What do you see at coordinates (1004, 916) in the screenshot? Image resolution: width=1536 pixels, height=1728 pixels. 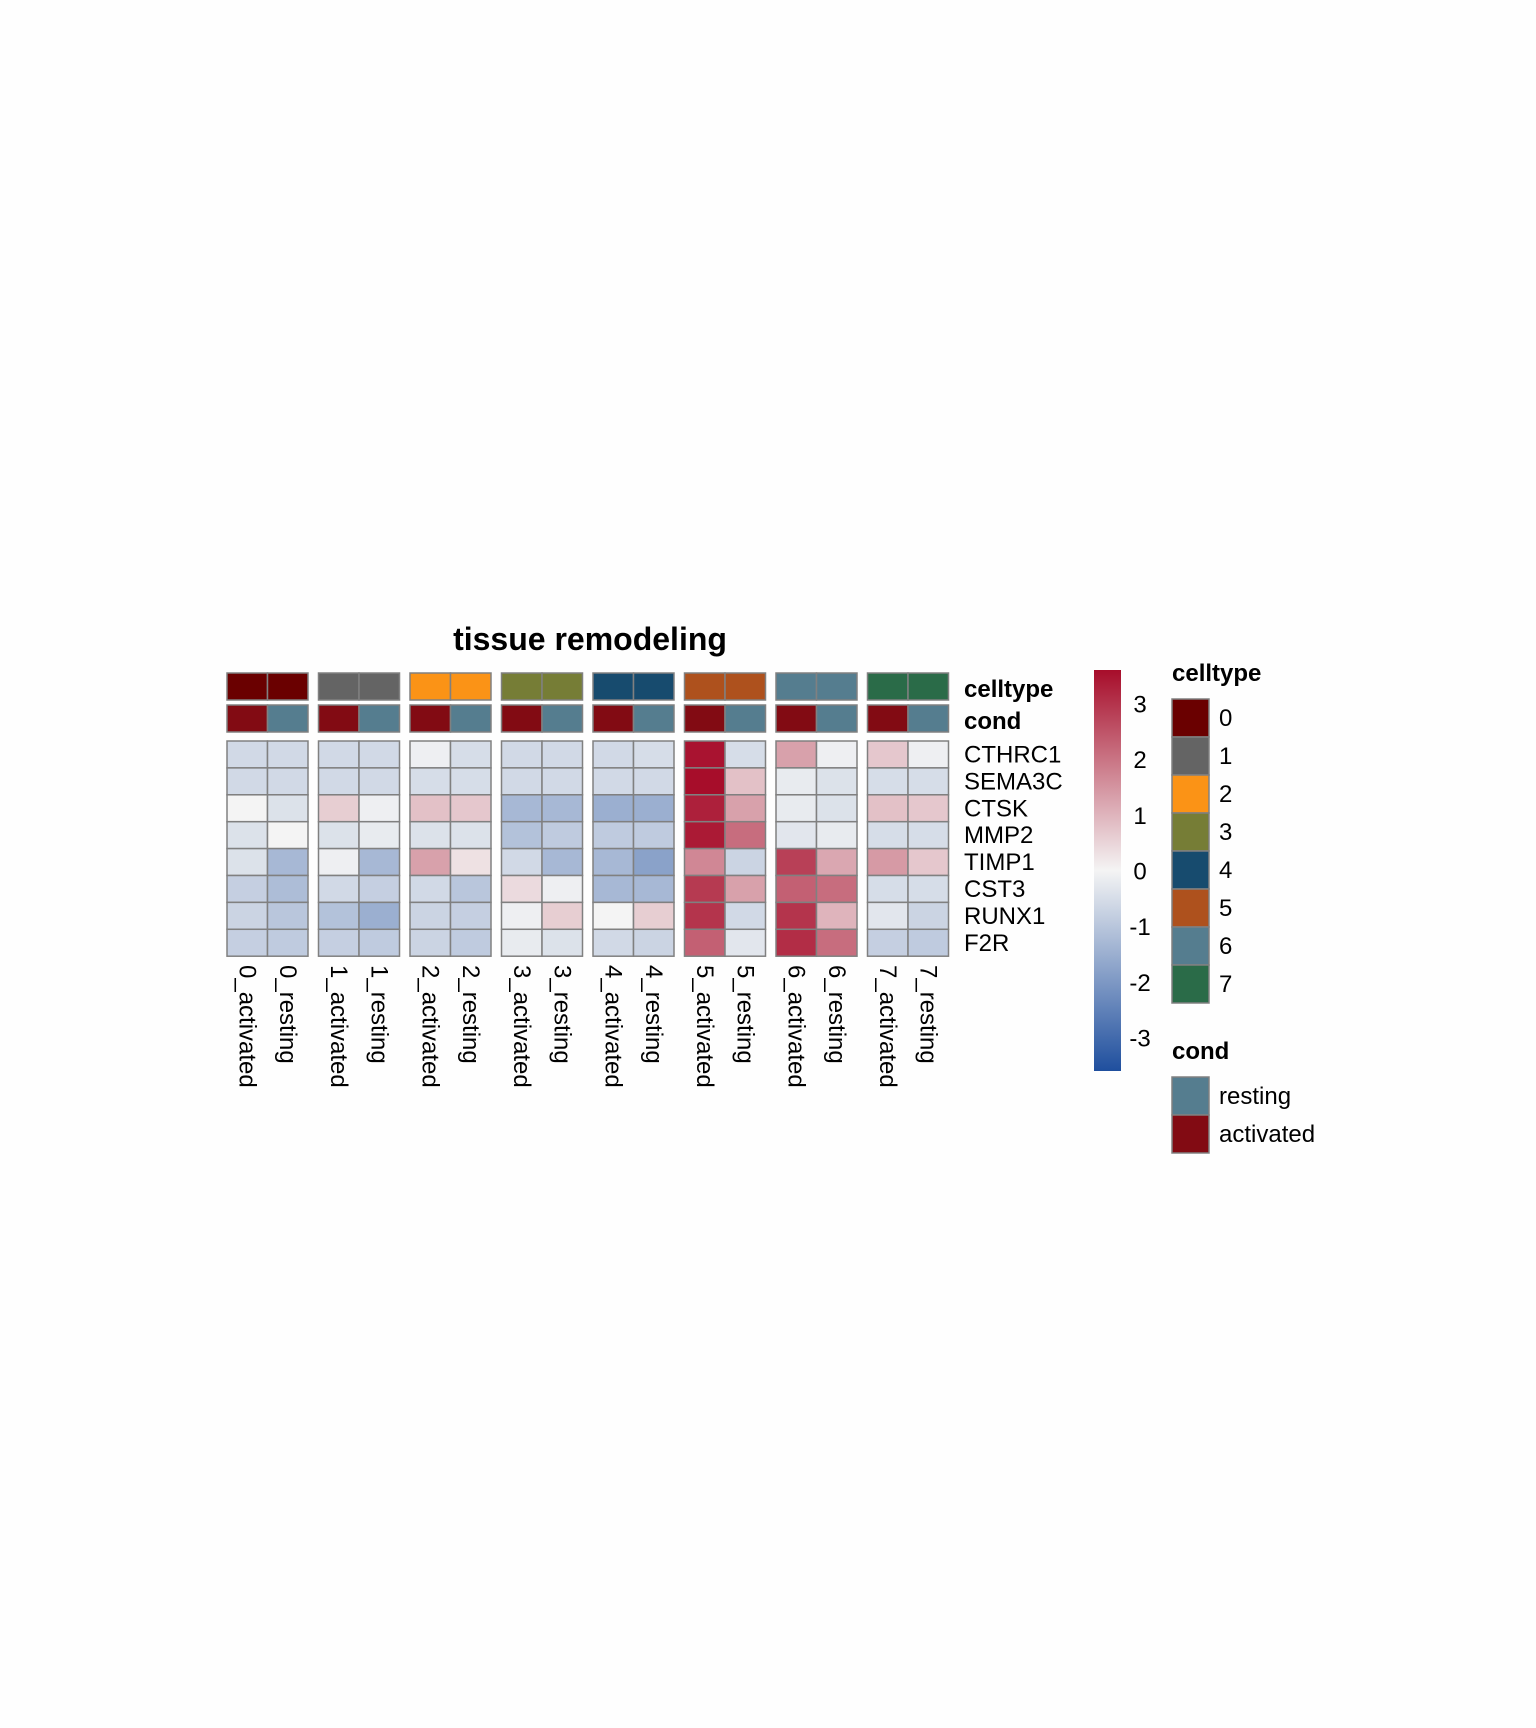 I see `row-label: RUNX1` at bounding box center [1004, 916].